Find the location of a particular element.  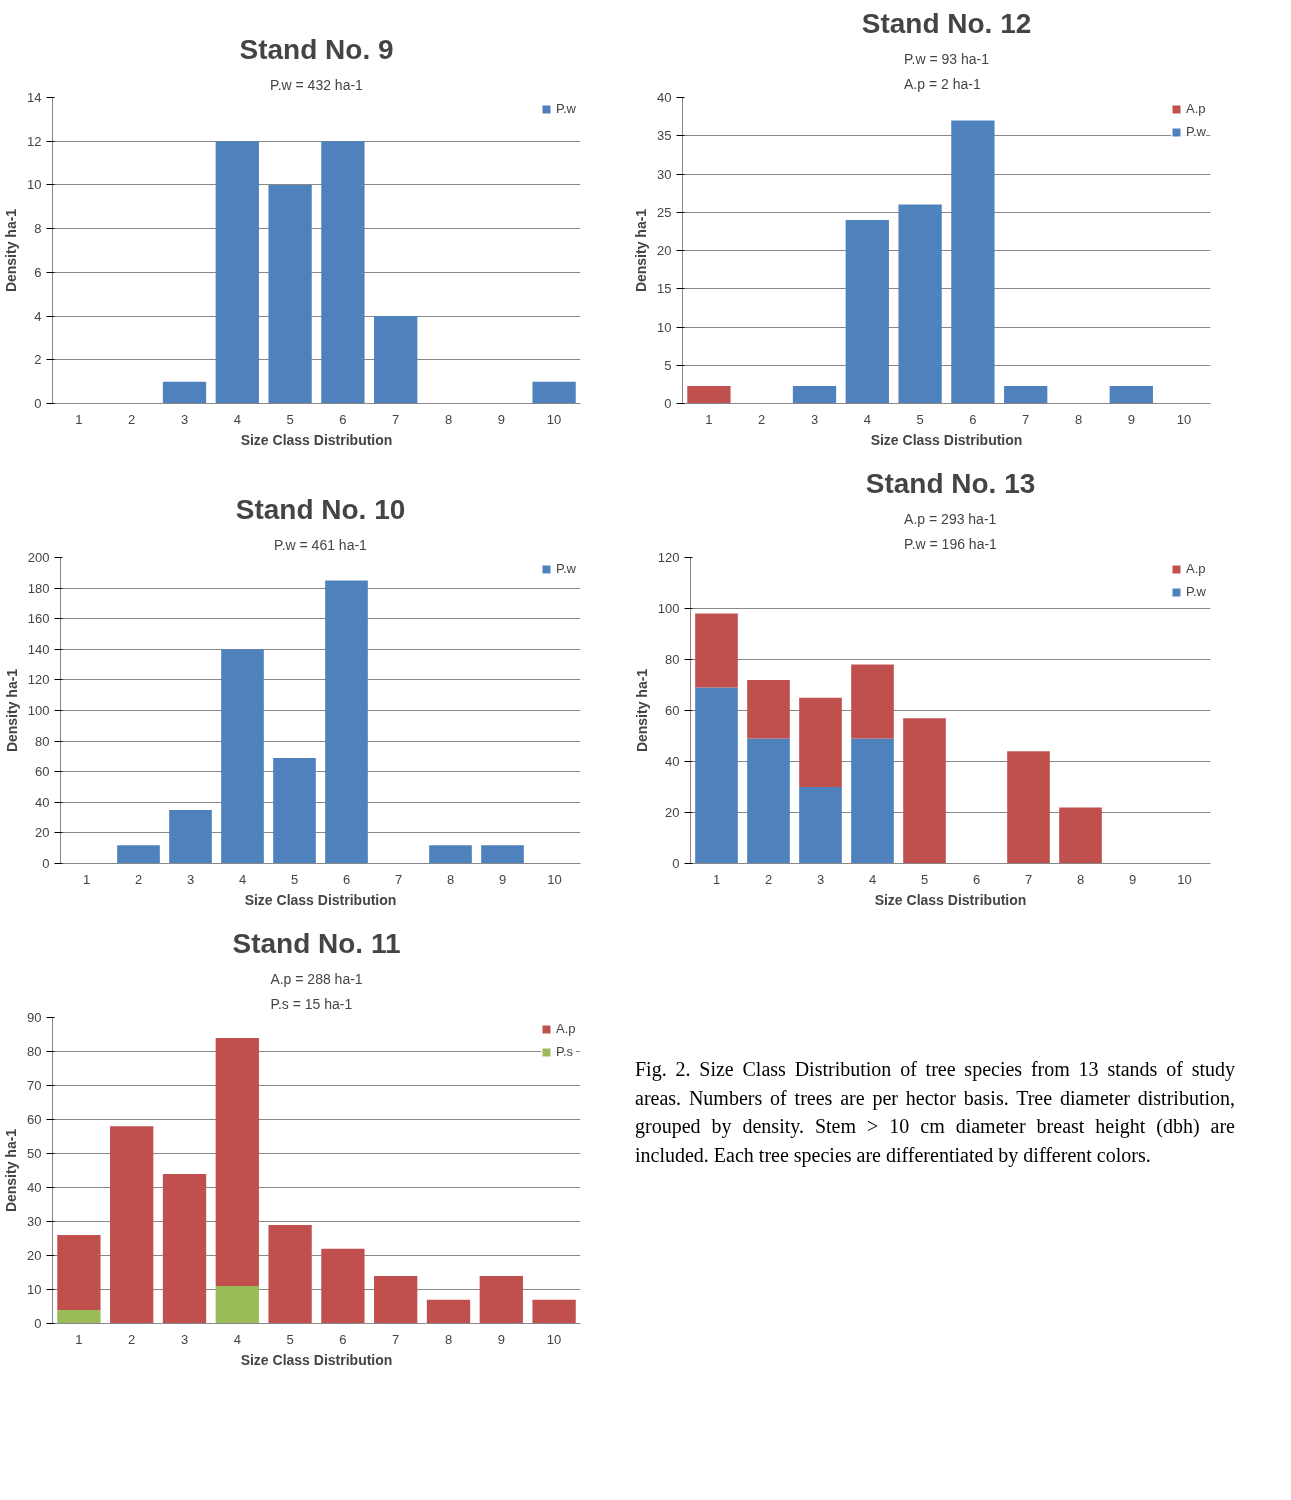

chart-subtitle: P.w = 461 ha-1 is located at coordinates (321, 544).